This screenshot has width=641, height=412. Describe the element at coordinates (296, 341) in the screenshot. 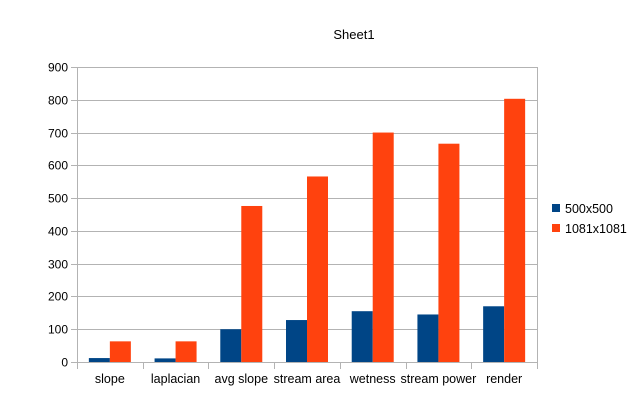

I see `bar-500x500-stream-area` at that location.